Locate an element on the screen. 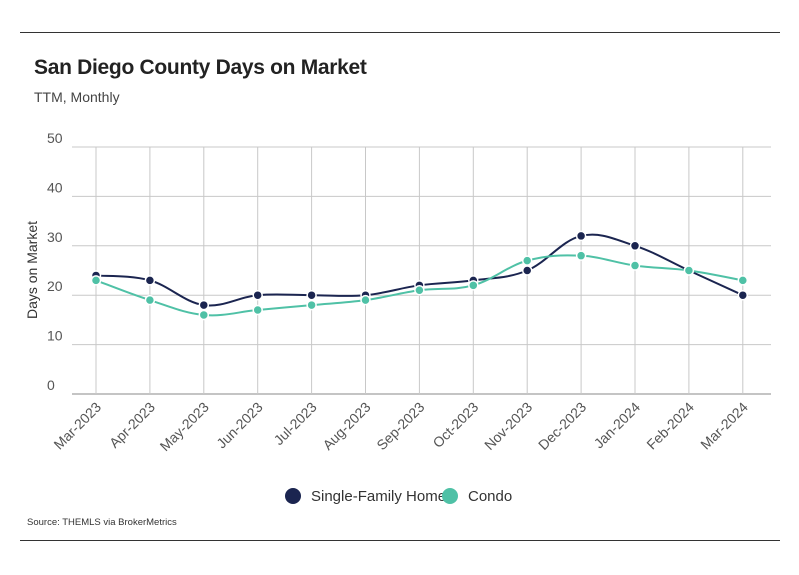  y-tick-label: 30 is located at coordinates (55, 237).